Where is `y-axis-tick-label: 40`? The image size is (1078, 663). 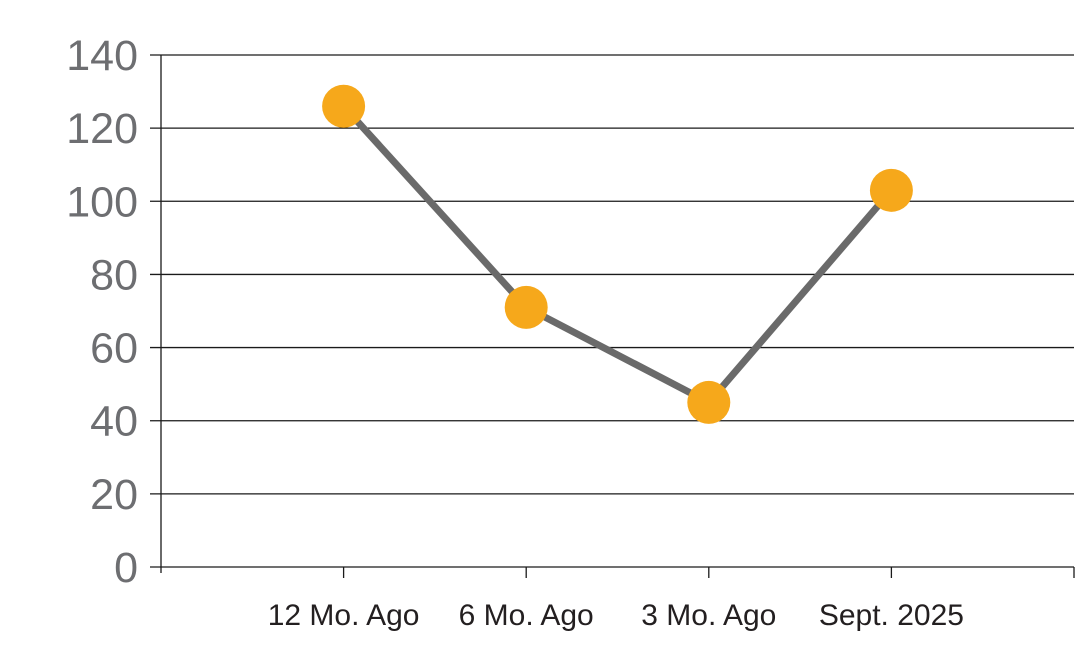 y-axis-tick-label: 40 is located at coordinates (114, 422).